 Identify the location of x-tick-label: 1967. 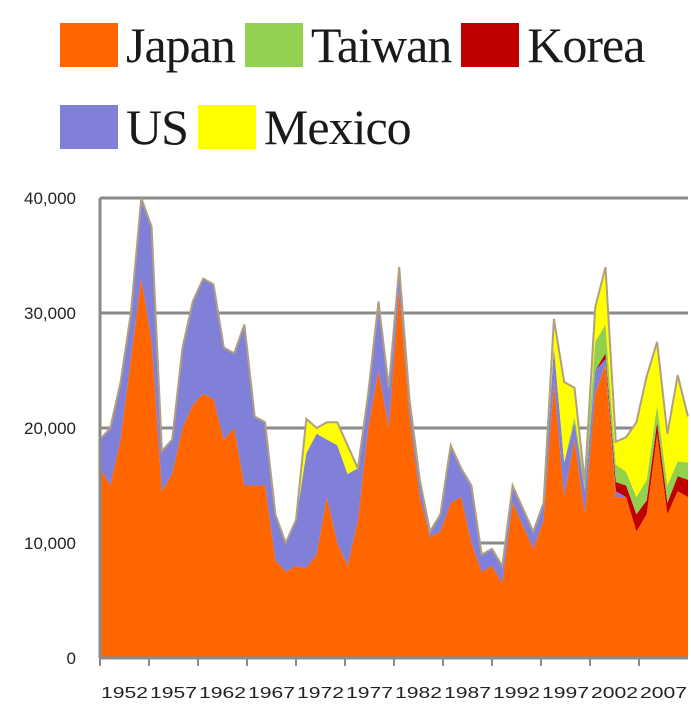
(271, 693).